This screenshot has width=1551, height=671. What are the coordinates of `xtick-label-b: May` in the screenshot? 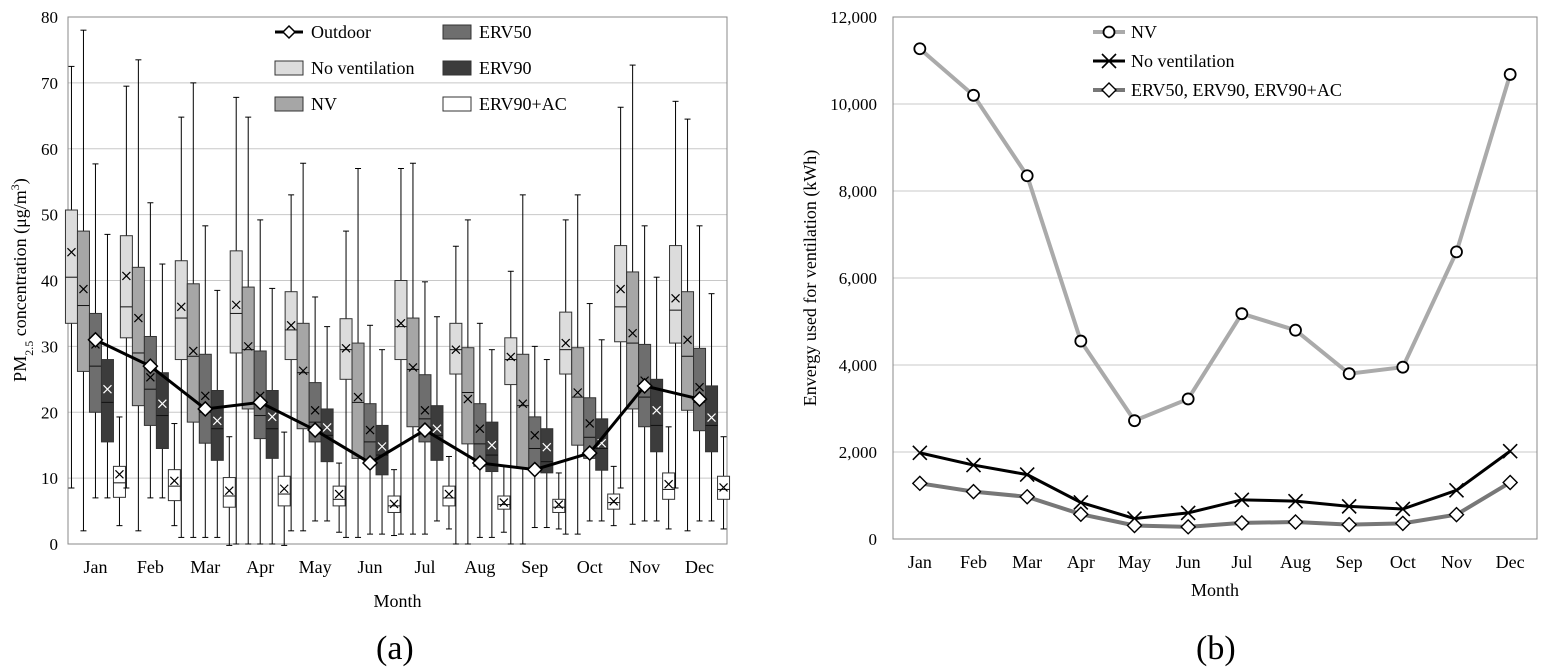 It's located at (1134, 562).